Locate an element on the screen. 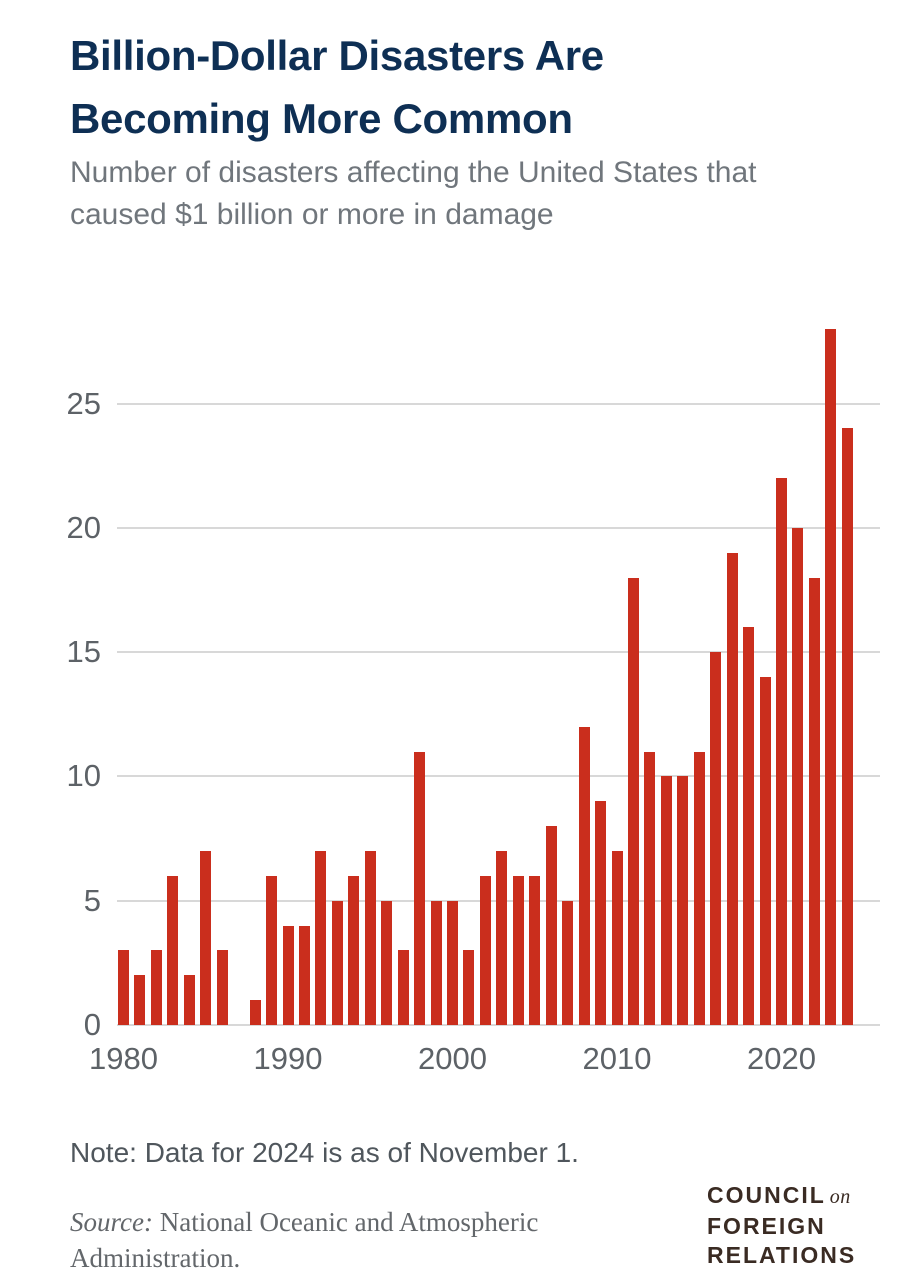 The height and width of the screenshot is (1280, 922). bar-2009 is located at coordinates (601, 913).